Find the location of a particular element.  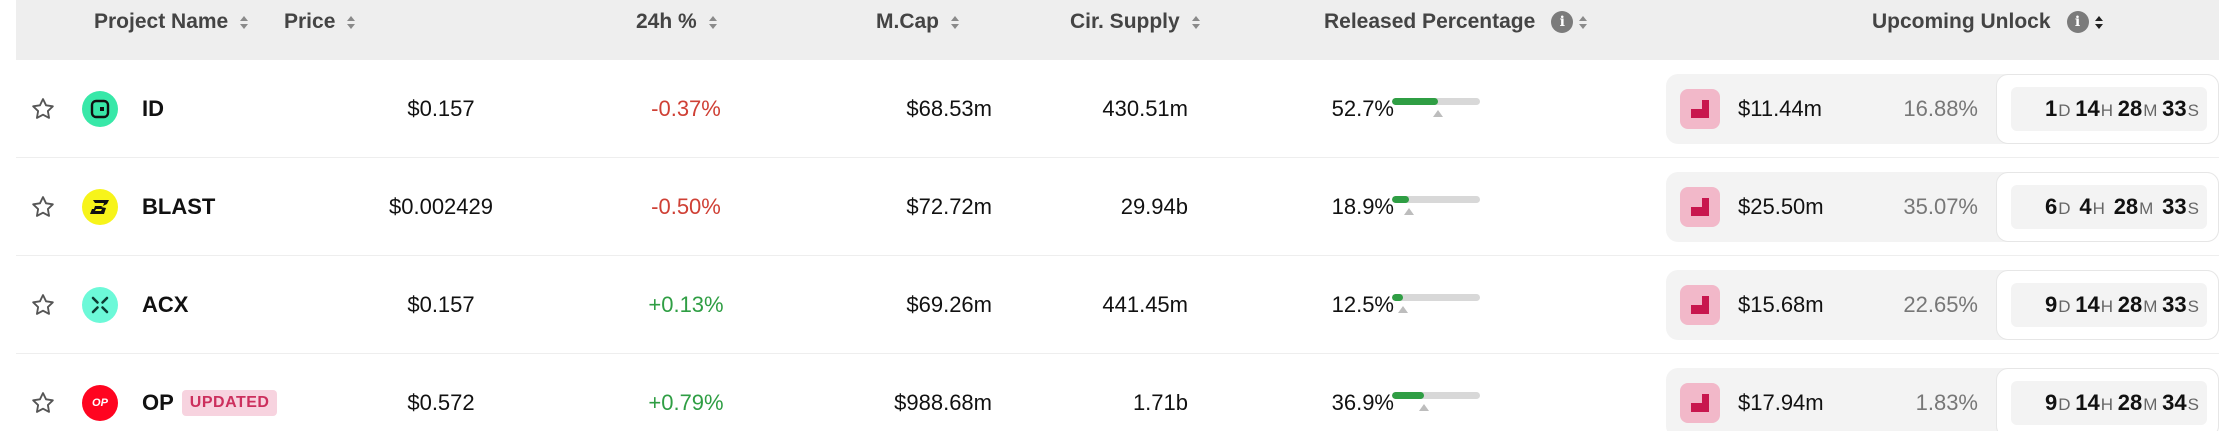

countdown-unit: D is located at coordinates (2064, 110).